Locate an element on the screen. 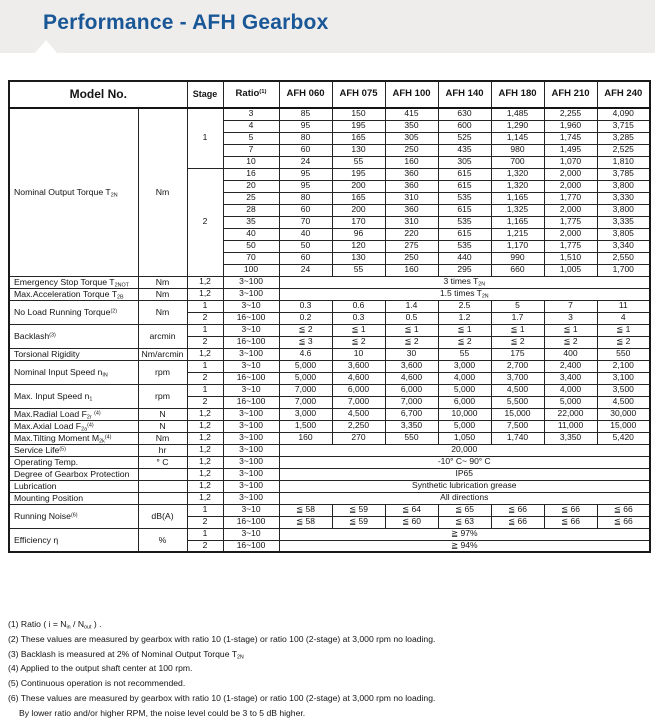 The image size is (655, 721). spec-value-cell: 15,000 is located at coordinates (623, 426).